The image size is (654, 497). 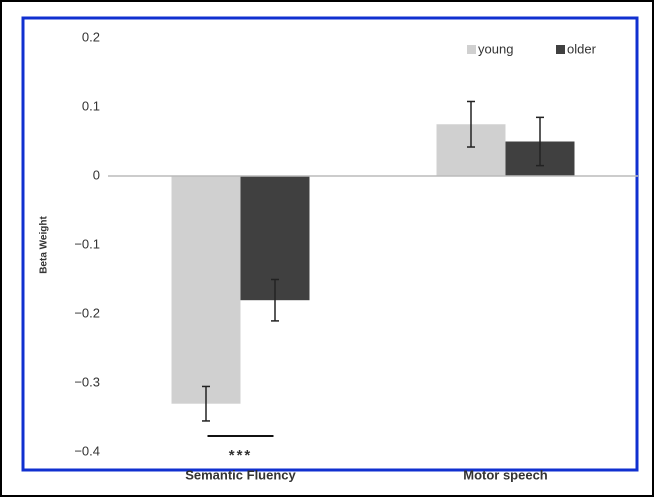 I want to click on bar, so click(x=206, y=290).